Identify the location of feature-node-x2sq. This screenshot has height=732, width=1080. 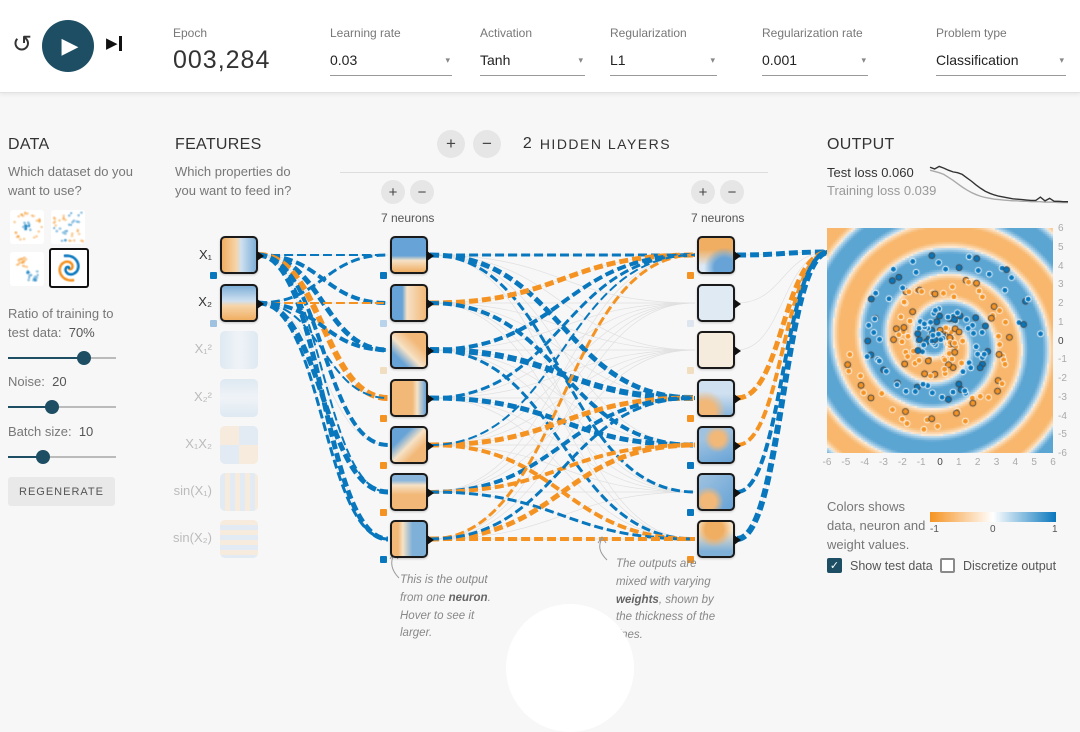
(239, 398).